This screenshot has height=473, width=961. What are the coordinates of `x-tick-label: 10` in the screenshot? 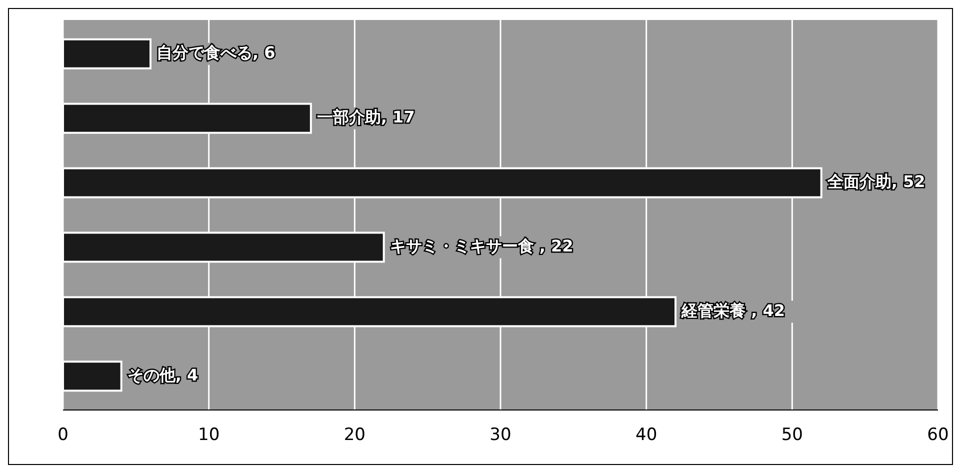 It's located at (209, 435).